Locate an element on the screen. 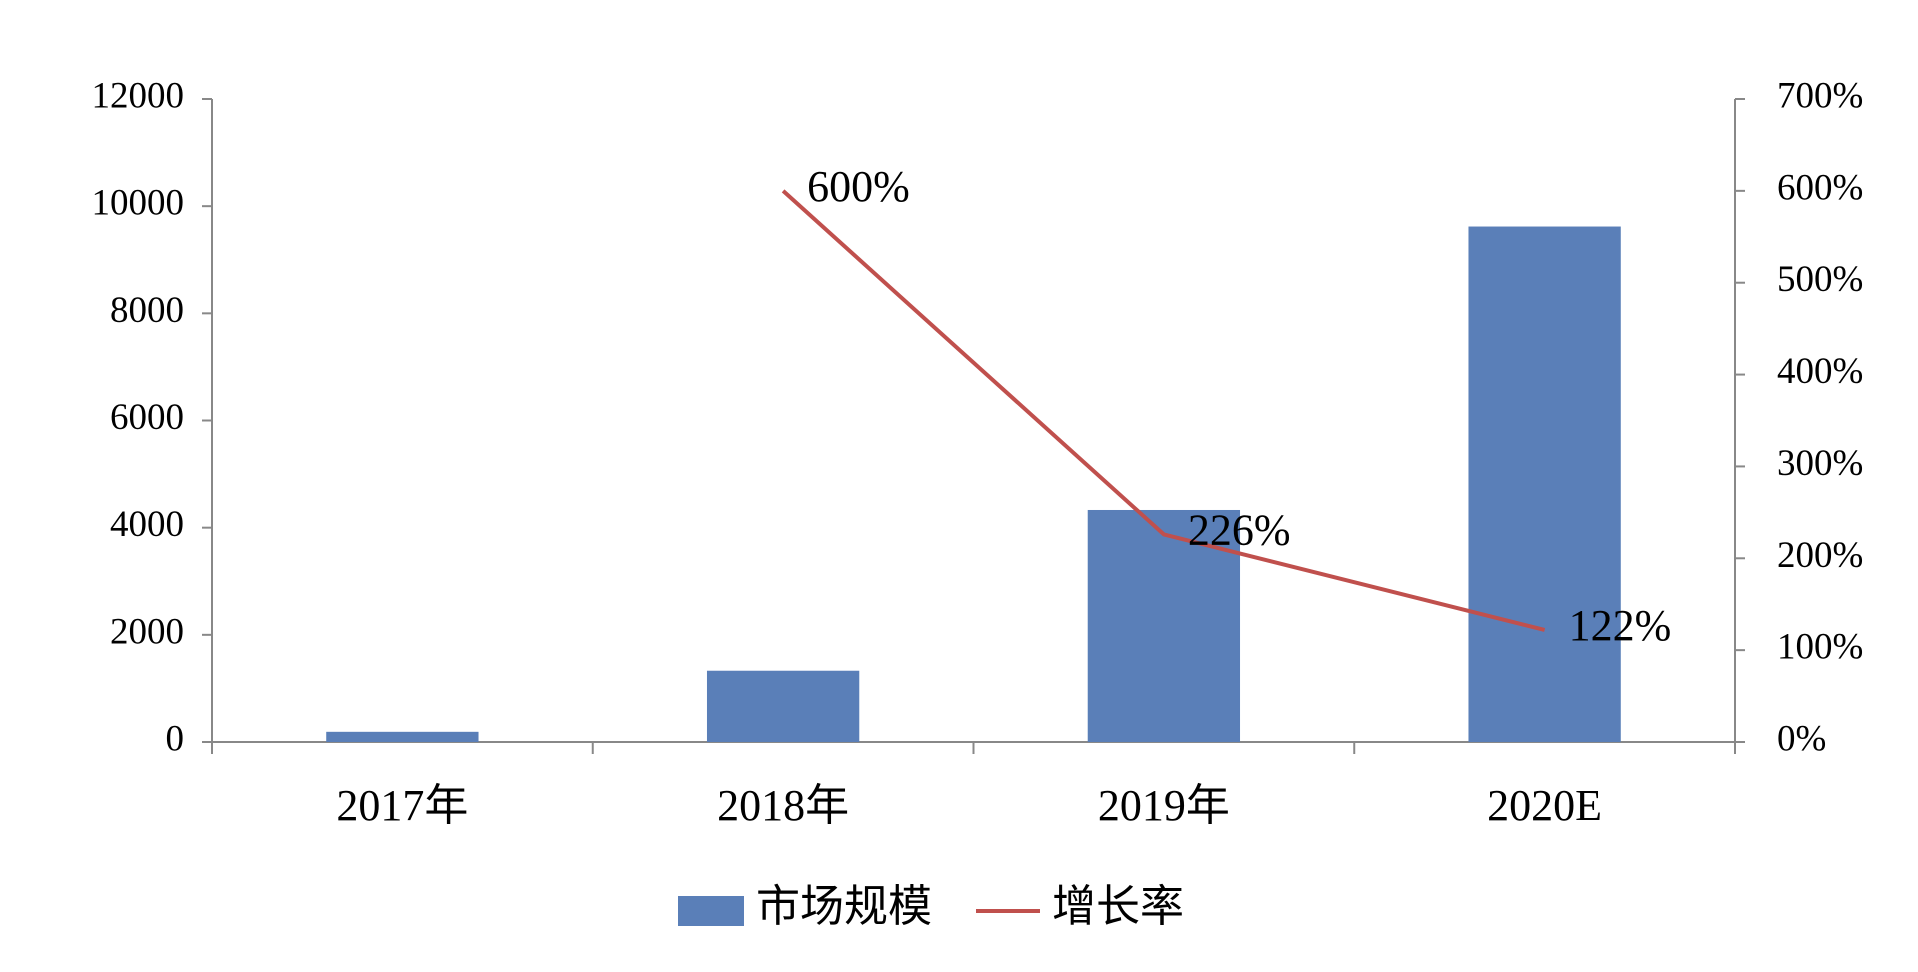  x-tick-label: 2018年 is located at coordinates (783, 805).